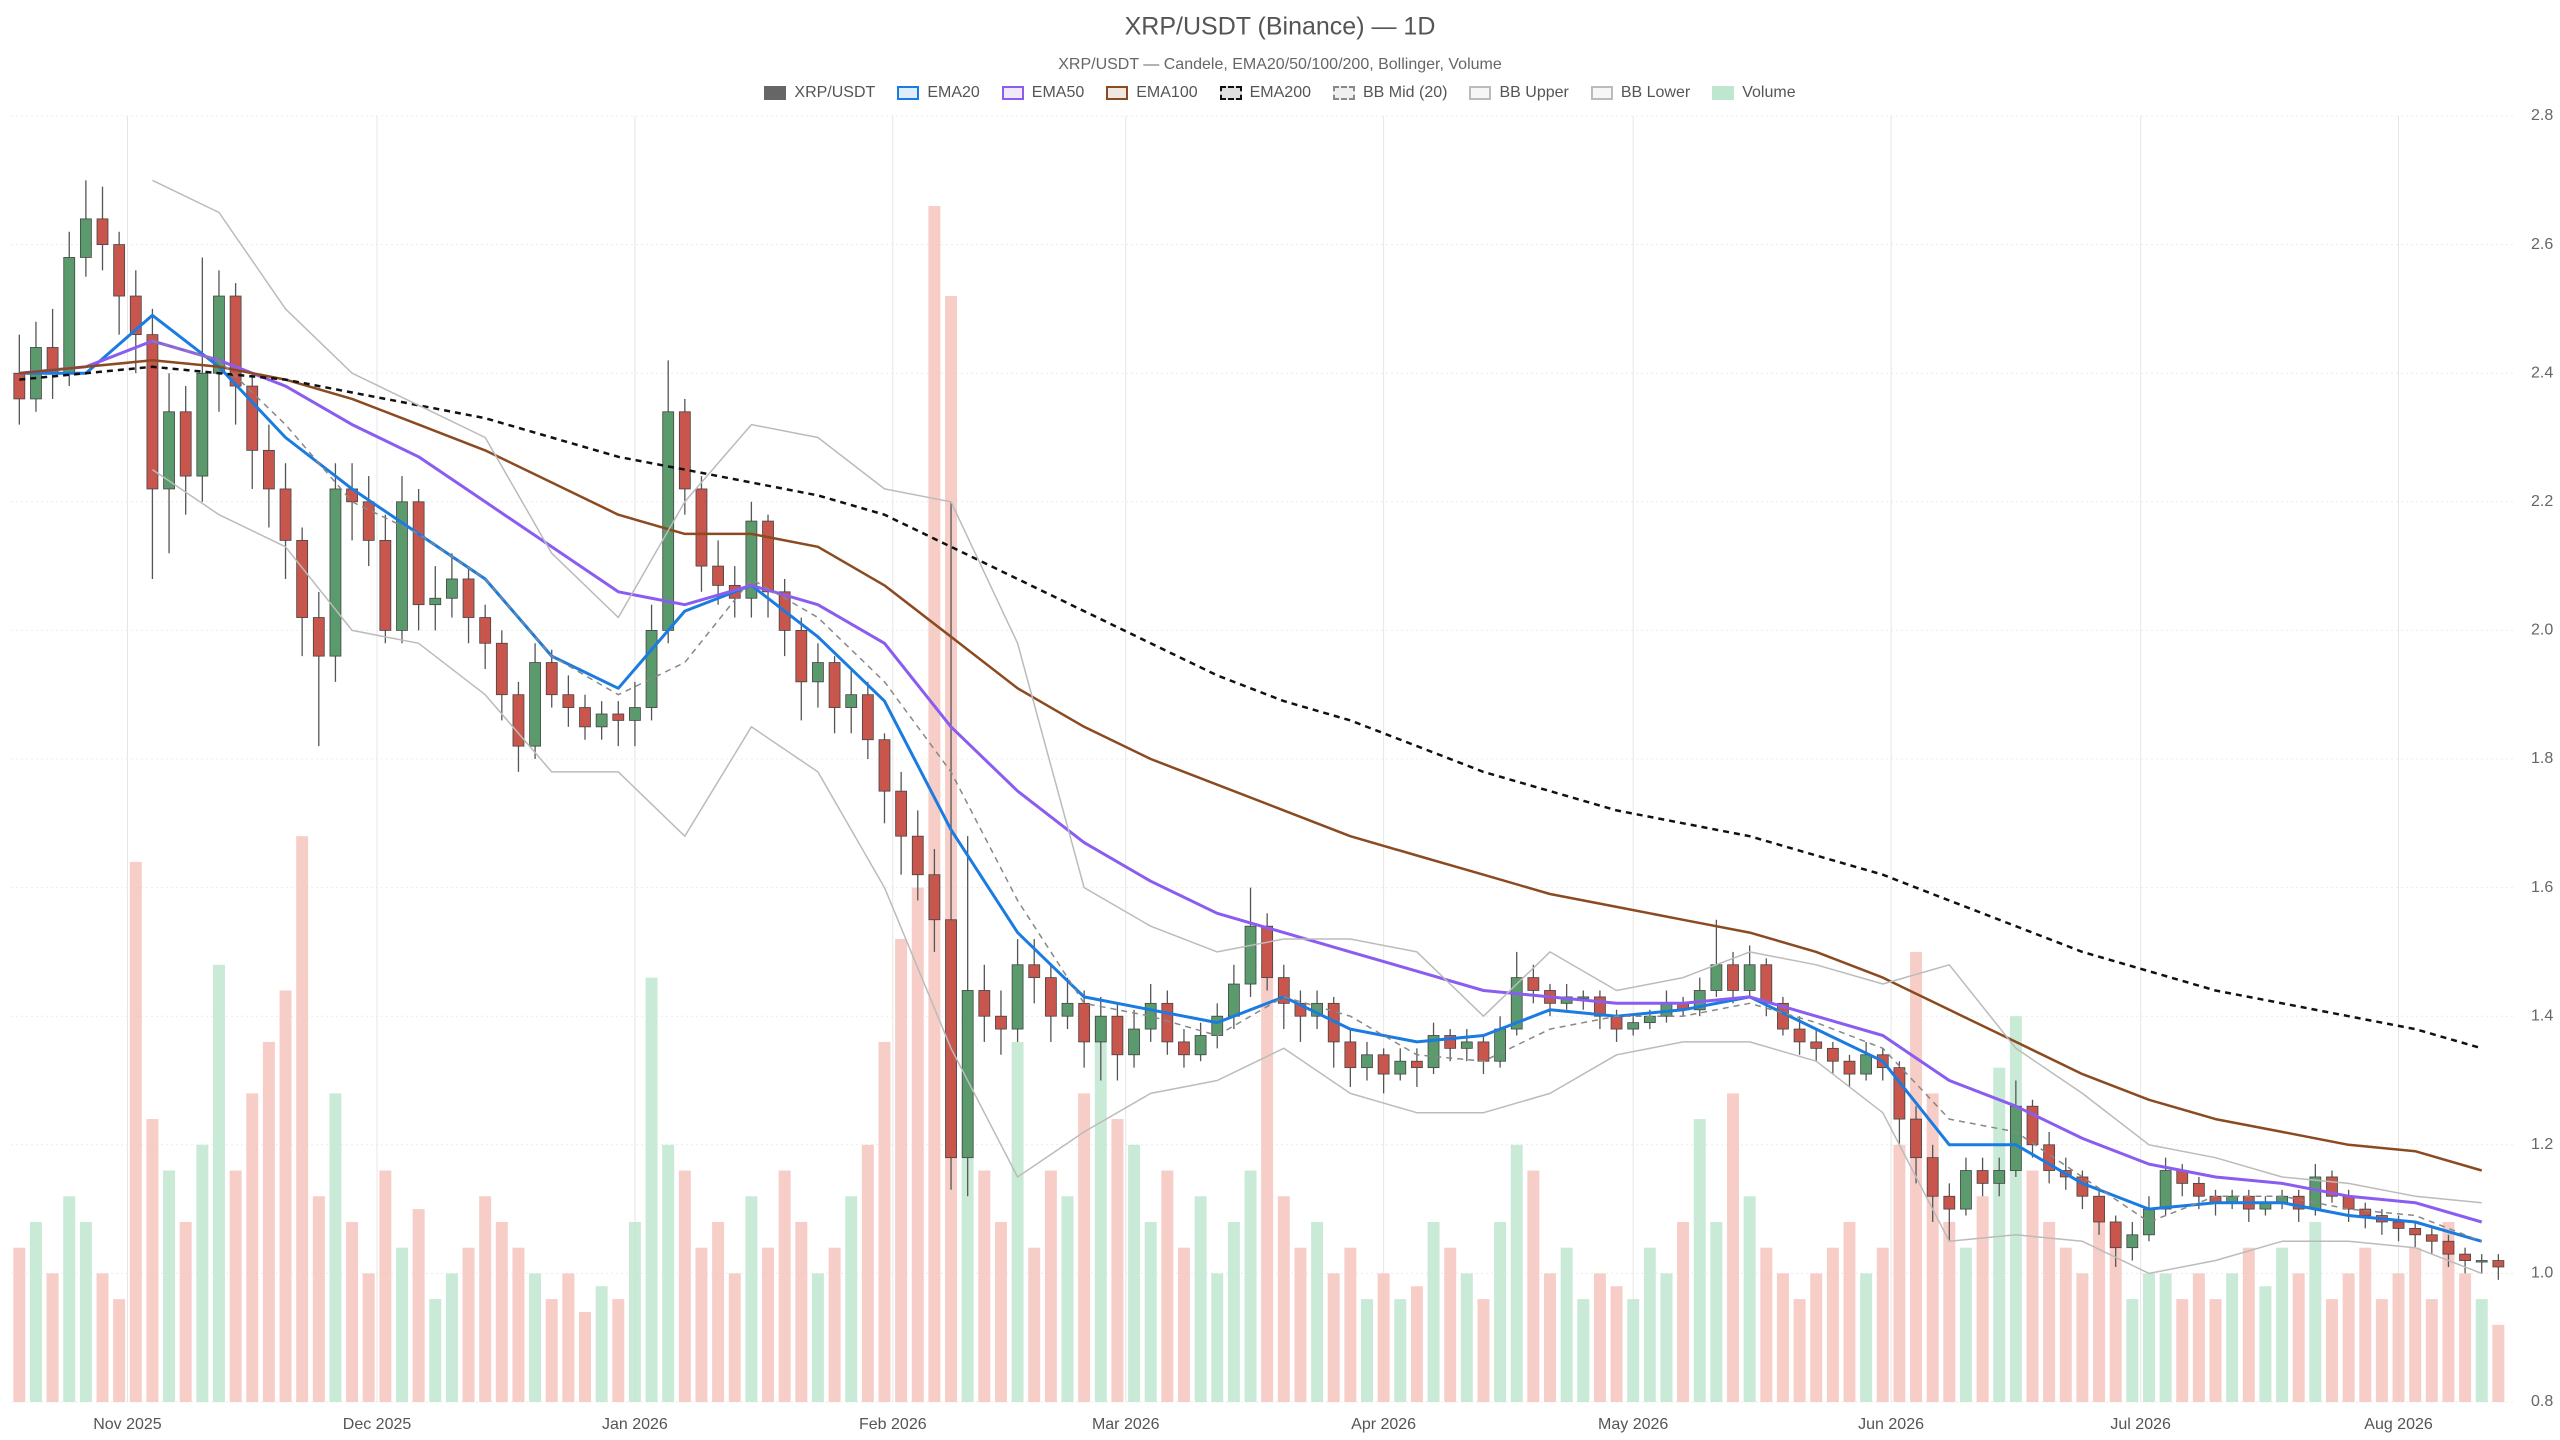  What do you see at coordinates (2398, 1424) in the screenshot?
I see `x-tick-label: Aug 2026` at bounding box center [2398, 1424].